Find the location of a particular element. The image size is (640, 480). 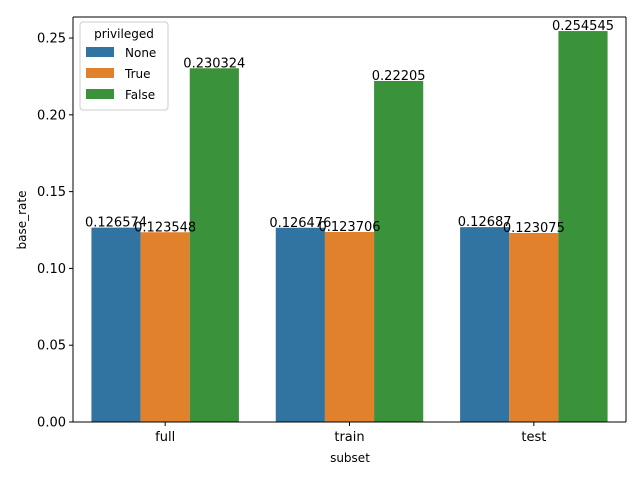

legend: privileged None True False is located at coordinates (124, 66).